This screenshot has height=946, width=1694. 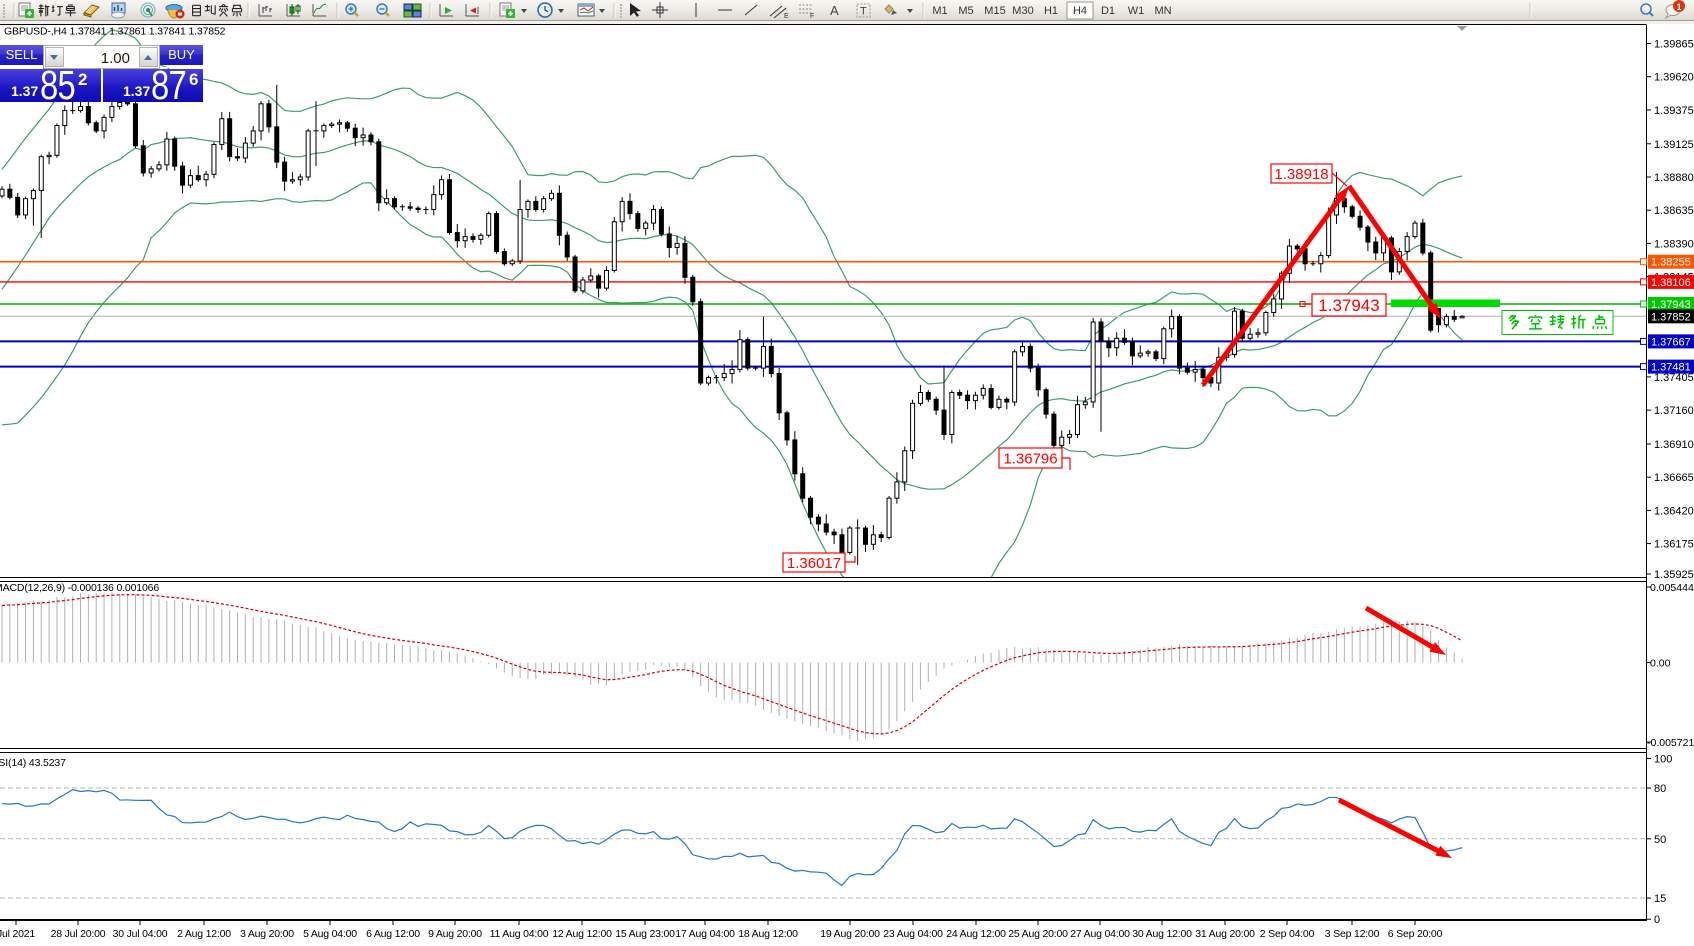 I want to click on svg-text: 1.39620, so click(x=1674, y=78).